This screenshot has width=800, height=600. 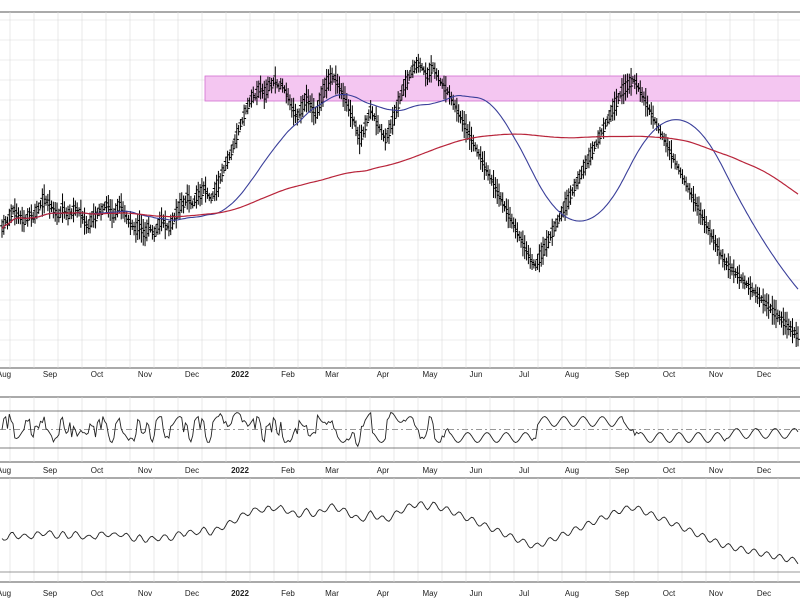 What do you see at coordinates (502, 88) in the screenshot?
I see `resistance-zone` at bounding box center [502, 88].